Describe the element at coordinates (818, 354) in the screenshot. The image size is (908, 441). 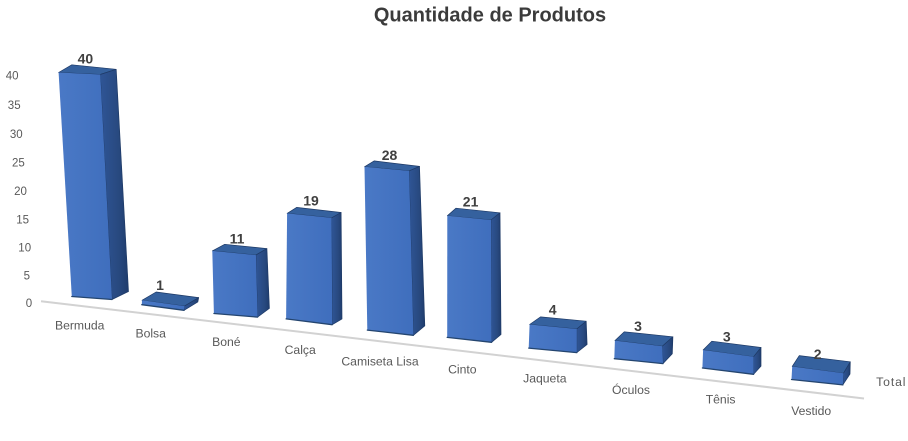
I see `svg-text: 2` at that location.